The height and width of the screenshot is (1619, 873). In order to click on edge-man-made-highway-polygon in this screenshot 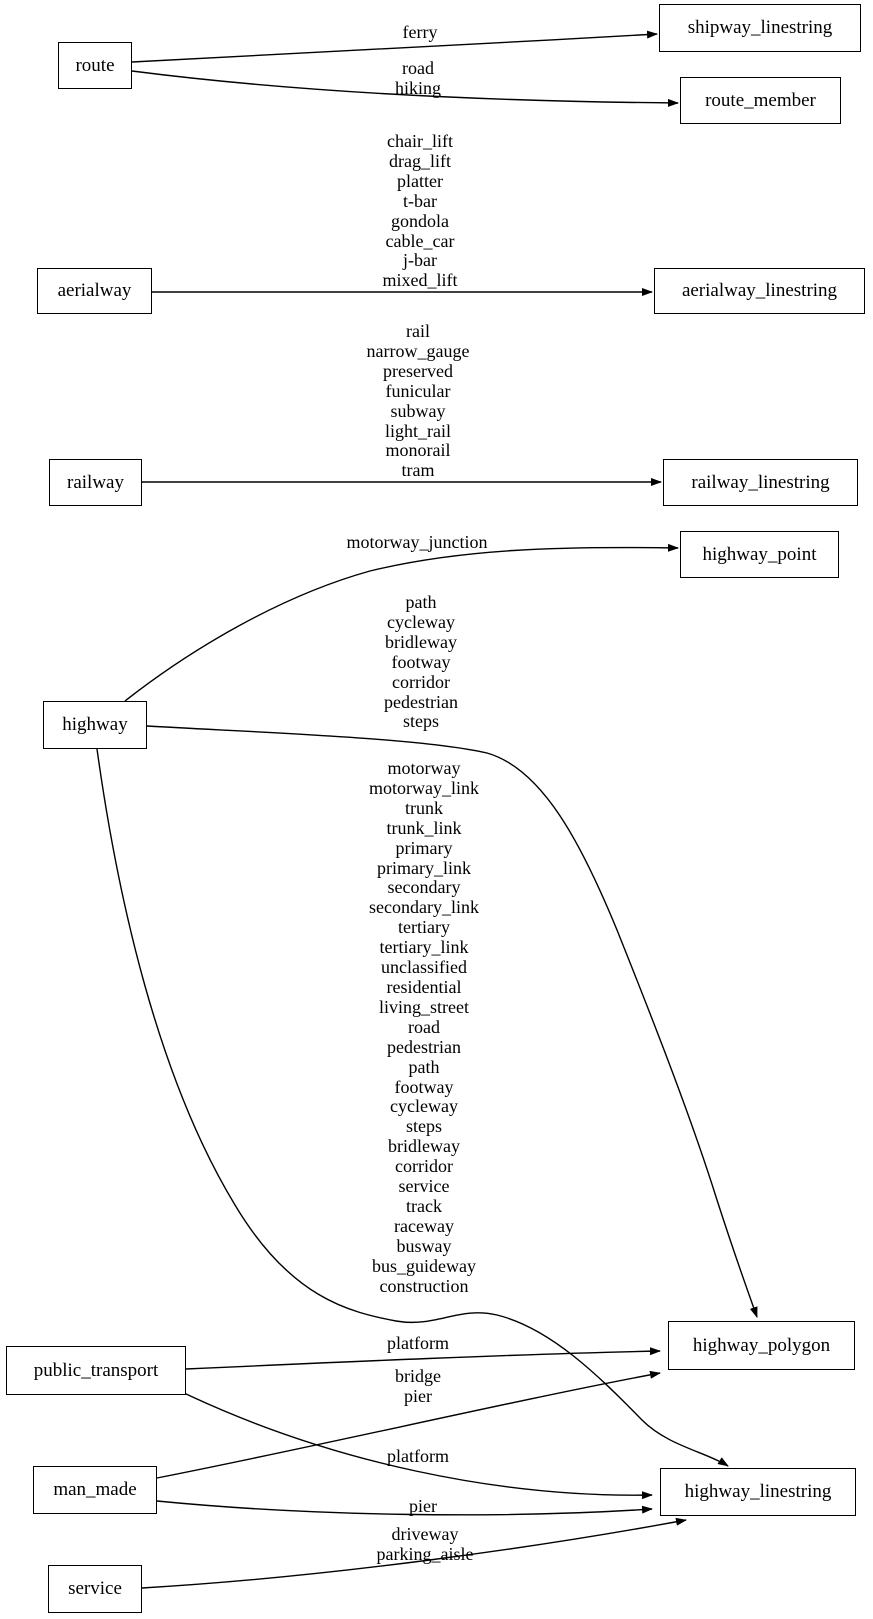, I will do `click(408, 1424)`.